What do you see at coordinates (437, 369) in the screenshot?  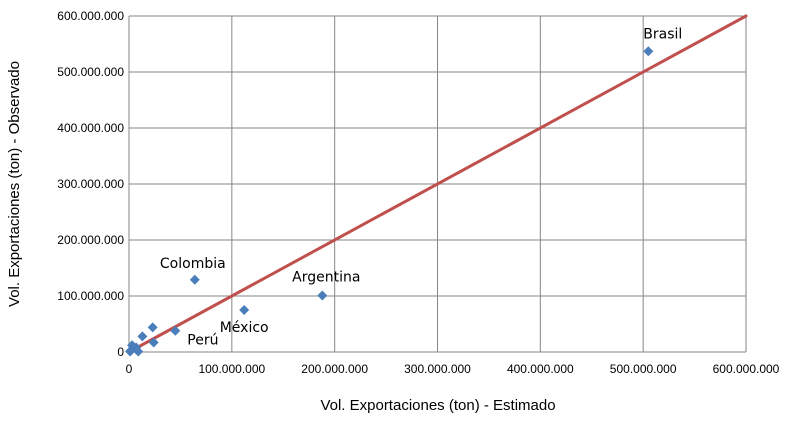 I see `x-tick-label: 300.000.000` at bounding box center [437, 369].